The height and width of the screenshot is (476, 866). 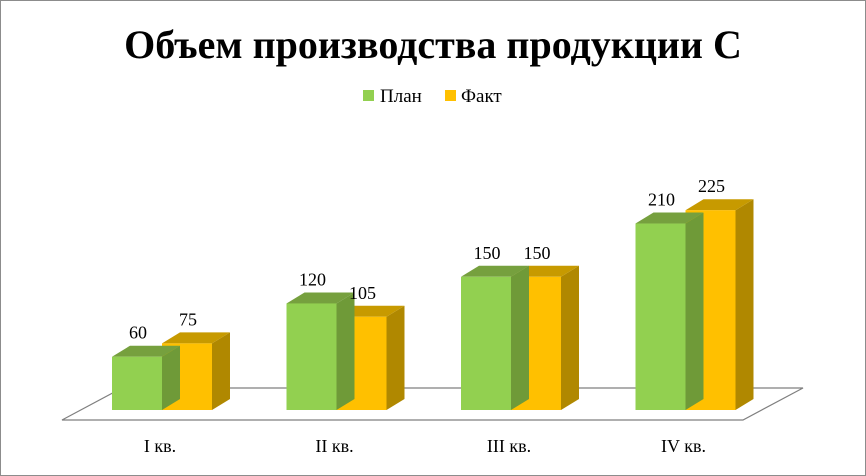 What do you see at coordinates (683, 446) in the screenshot?
I see `category-label-4: IV кв.` at bounding box center [683, 446].